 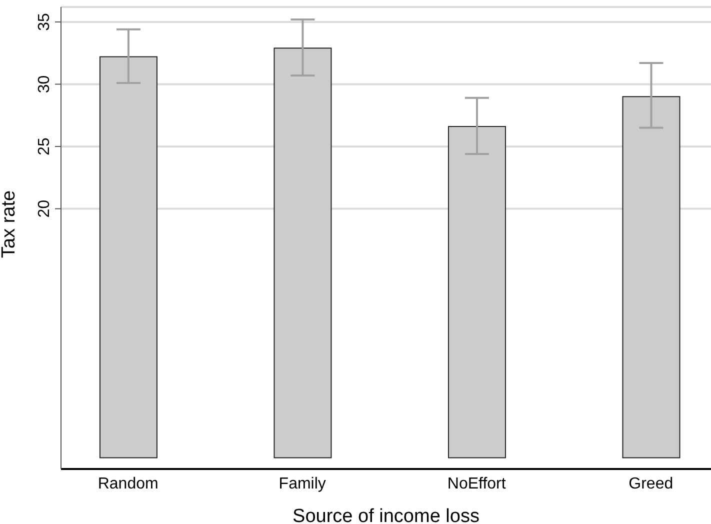 I want to click on x-tick-label: NoEffort, so click(x=476, y=483).